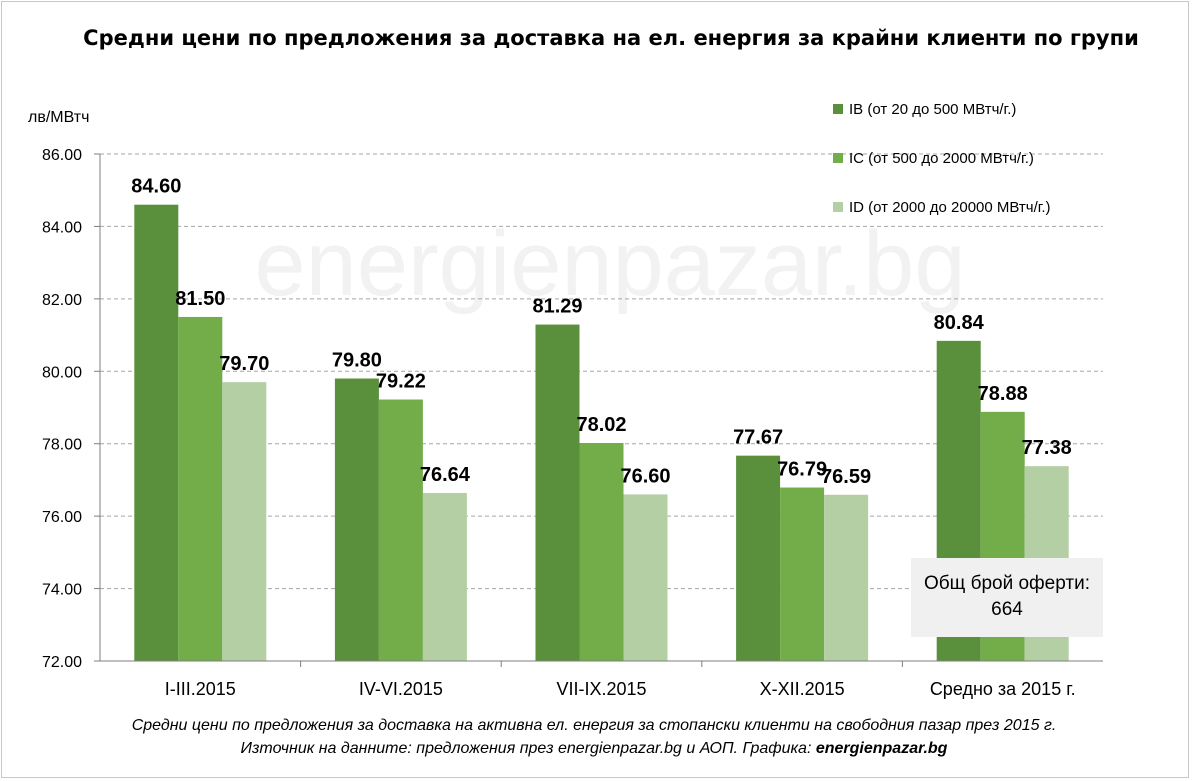 The height and width of the screenshot is (781, 1192). Describe the element at coordinates (950, 207) in the screenshot. I see `legend-label: ID (от 2000 до 20000 МВтч/г.)` at that location.